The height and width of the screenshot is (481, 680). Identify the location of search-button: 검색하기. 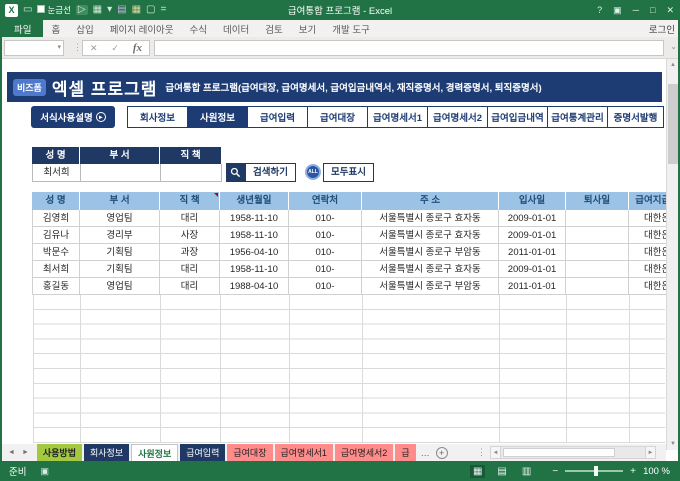
(261, 172).